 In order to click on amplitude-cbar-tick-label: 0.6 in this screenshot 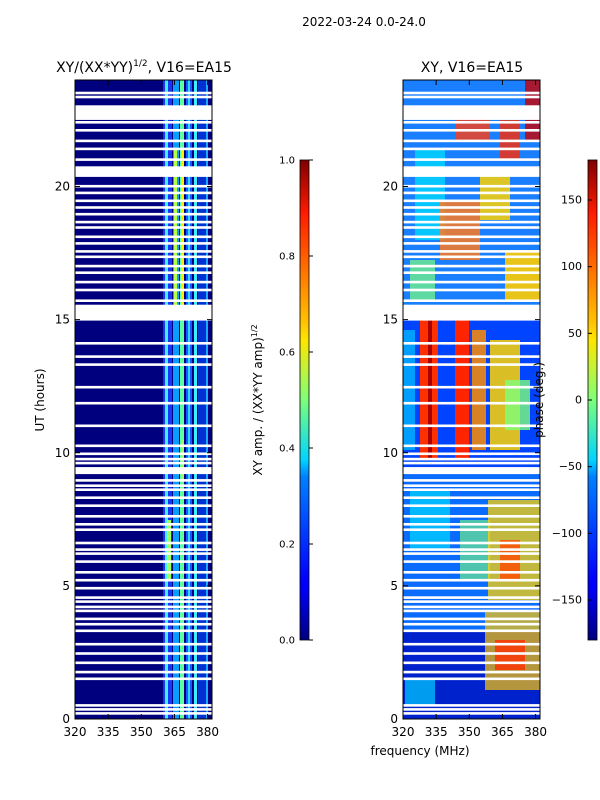, I will do `click(287, 353)`.